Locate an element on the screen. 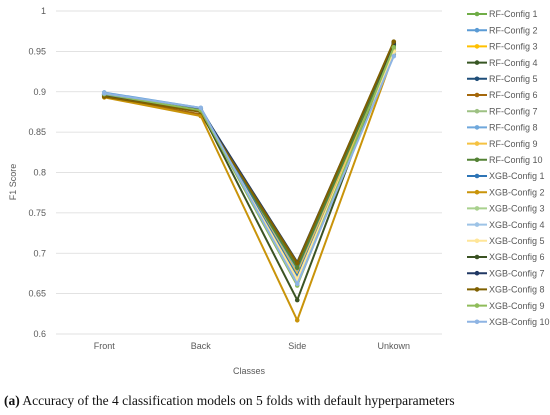  legend-label: XGB-Config 10 is located at coordinates (519, 322).